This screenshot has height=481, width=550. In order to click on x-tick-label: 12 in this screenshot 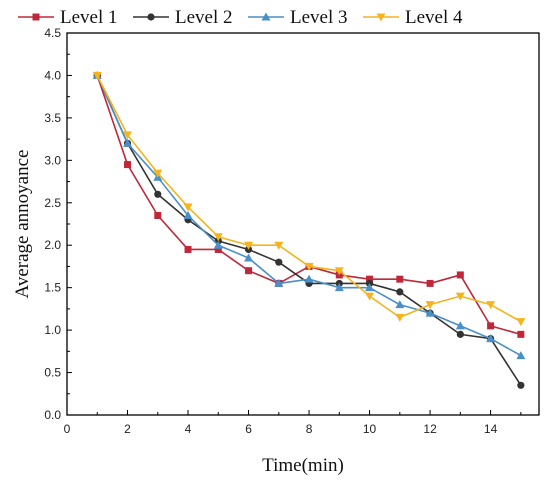, I will do `click(430, 429)`.